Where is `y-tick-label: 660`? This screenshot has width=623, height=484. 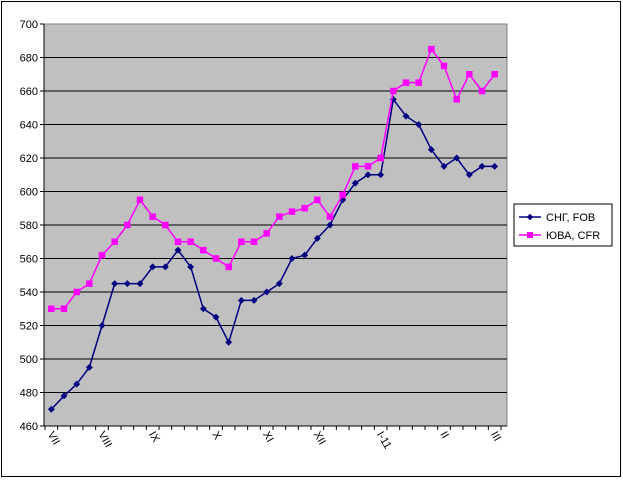 y-tick-label: 660 is located at coordinates (29, 92).